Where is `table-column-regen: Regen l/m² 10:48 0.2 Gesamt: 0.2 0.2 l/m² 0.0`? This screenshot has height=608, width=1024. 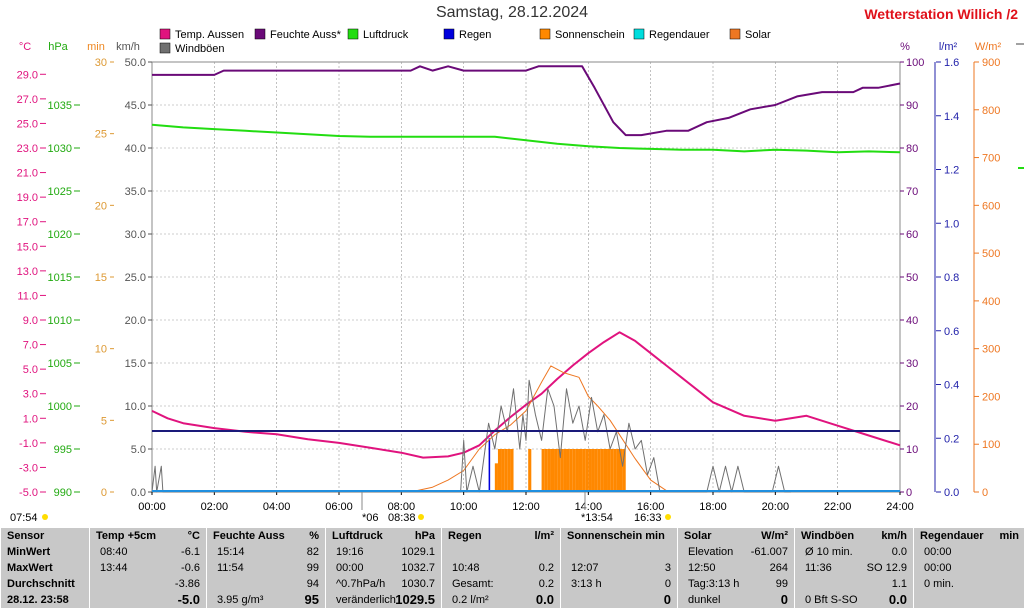
table-column-regen: Regen l/m² 10:48 0.2 Gesamt: 0.2 0.2 l/m² 0.0 is located at coordinates (500, 568).